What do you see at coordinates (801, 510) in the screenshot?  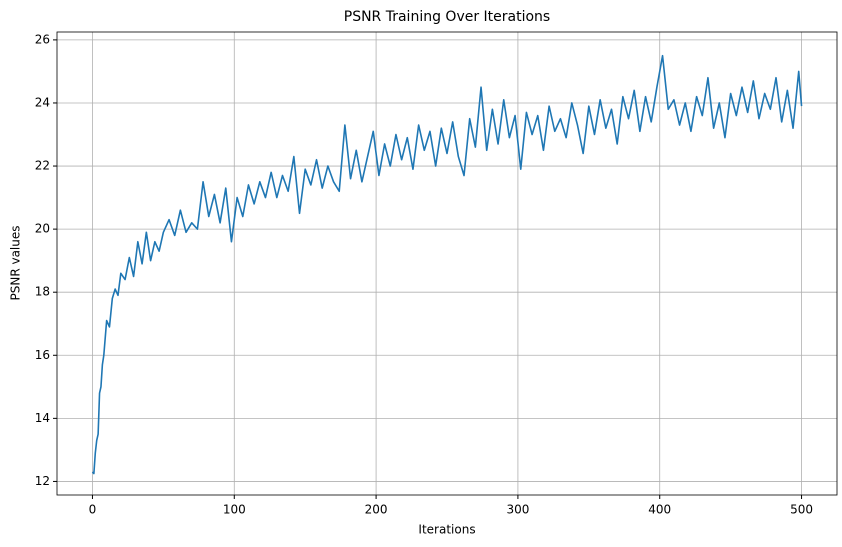 I see `x-tick-label: 500` at bounding box center [801, 510].